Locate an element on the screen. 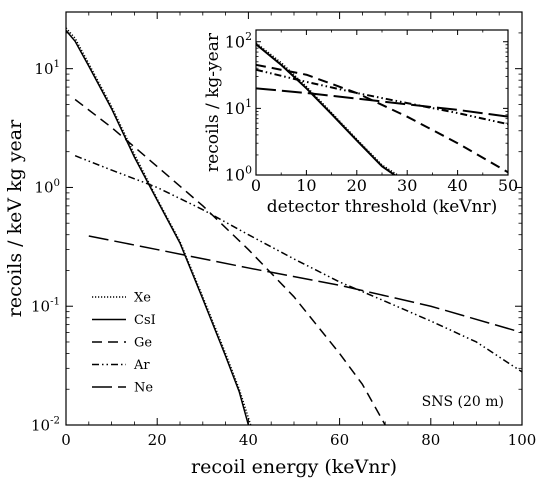 This screenshot has width=545, height=489. legend-label-ar: Ar is located at coordinates (141, 365).